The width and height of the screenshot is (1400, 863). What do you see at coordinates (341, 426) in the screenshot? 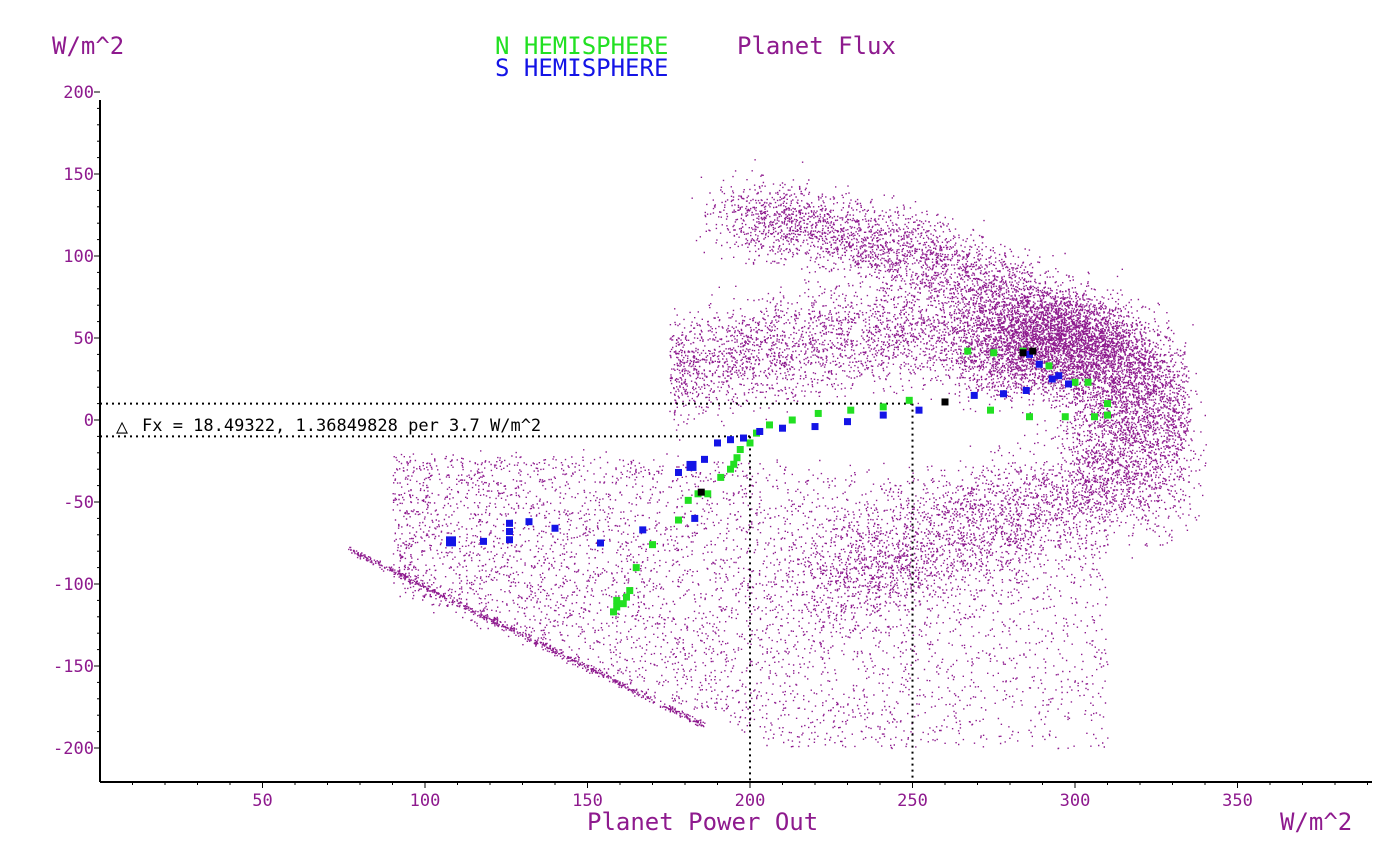
I see `annotation-text: Fx = 18.49322, 1.36849828 per 3.7 W/m^2` at bounding box center [341, 426].